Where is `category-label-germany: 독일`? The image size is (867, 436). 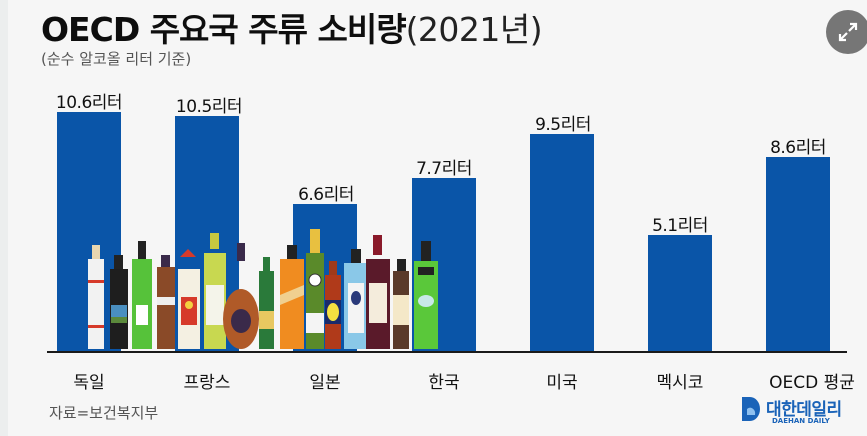
category-label-germany: 독일 is located at coordinates (89, 383).